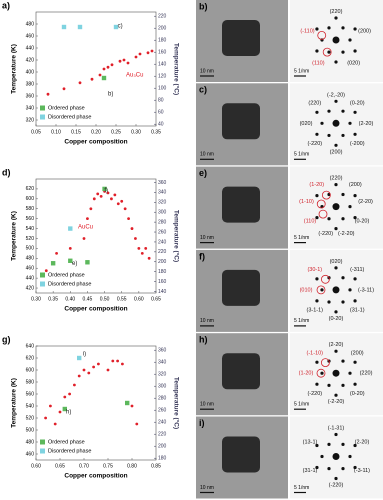  I want to click on index-label: (020), so click(336, 262).